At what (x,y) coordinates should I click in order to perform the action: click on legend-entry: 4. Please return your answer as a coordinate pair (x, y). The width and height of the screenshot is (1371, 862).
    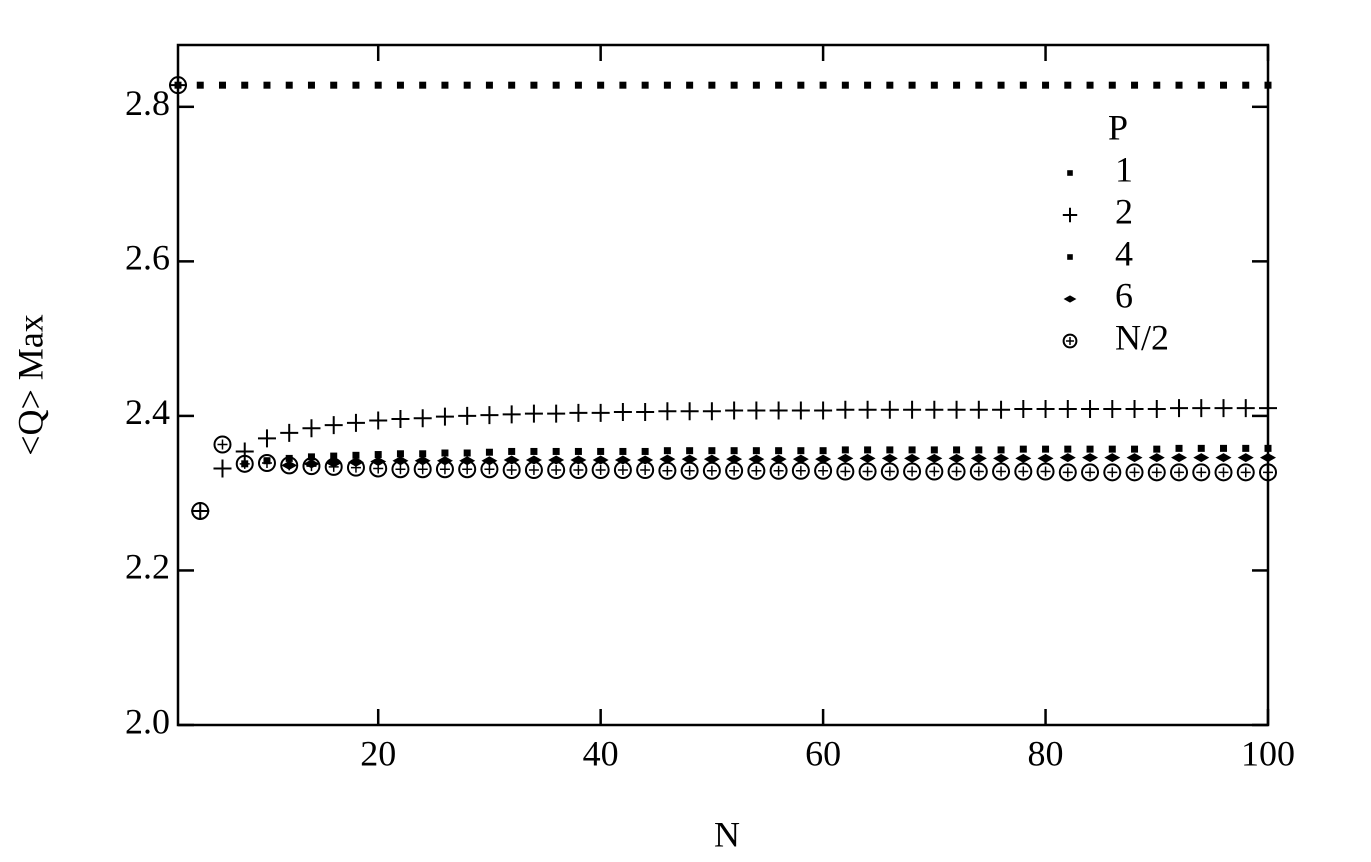
    Looking at the image, I should click on (1100, 253).